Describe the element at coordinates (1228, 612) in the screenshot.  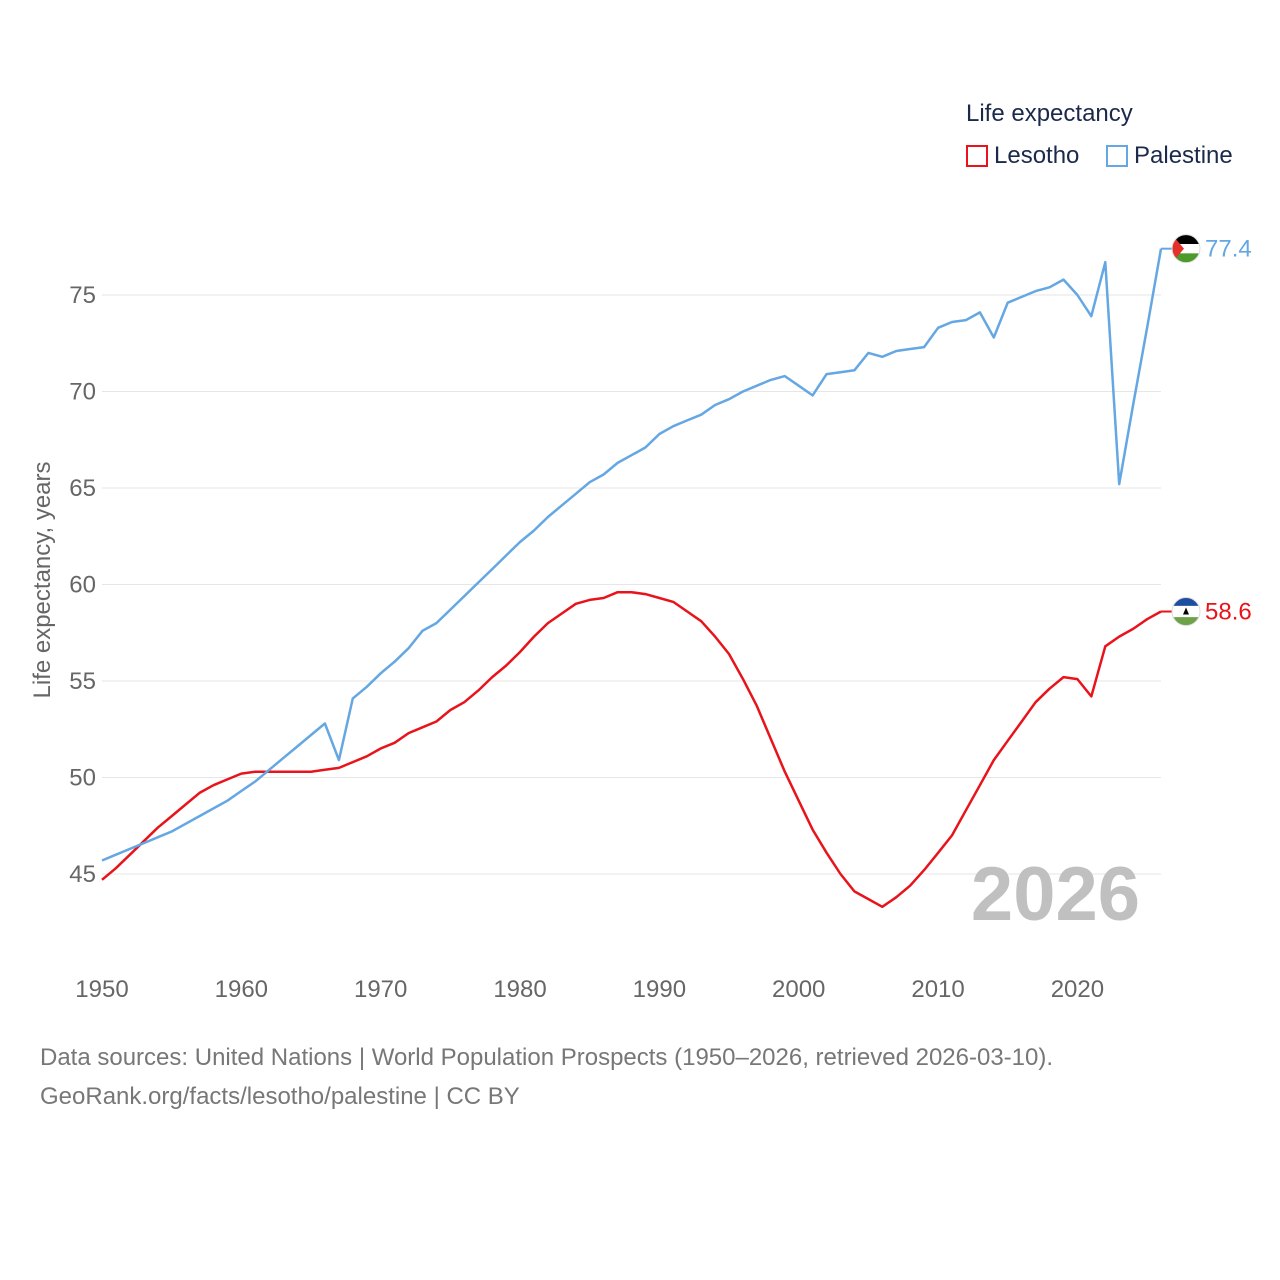
I see `end-label-lesotho: 58.6` at that location.